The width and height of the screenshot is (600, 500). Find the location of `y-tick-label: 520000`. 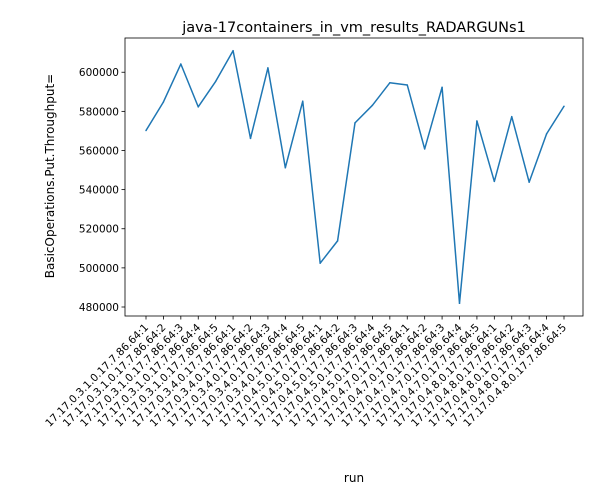

y-tick-label: 520000 is located at coordinates (99, 230).